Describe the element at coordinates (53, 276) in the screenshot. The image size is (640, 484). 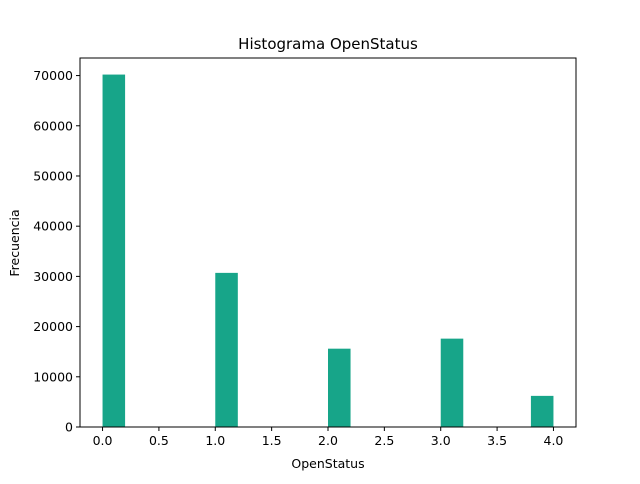
I see `y-tick-label: 30000` at that location.